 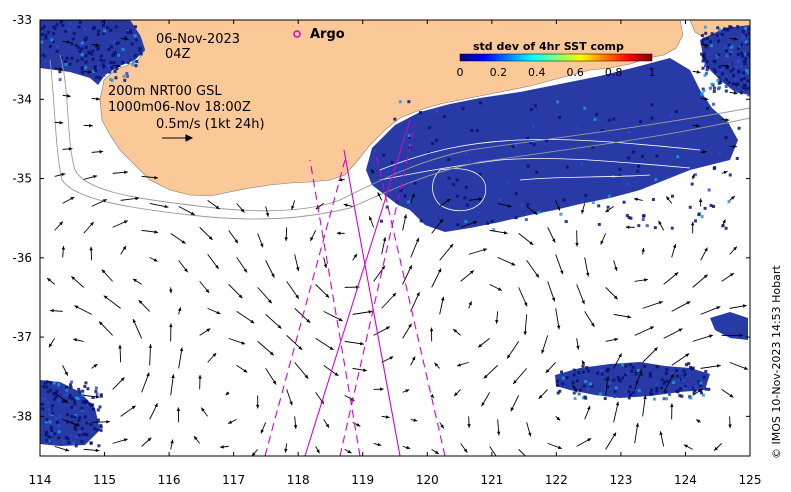 What do you see at coordinates (298, 480) in the screenshot?
I see `x-tick-label: 118` at bounding box center [298, 480].